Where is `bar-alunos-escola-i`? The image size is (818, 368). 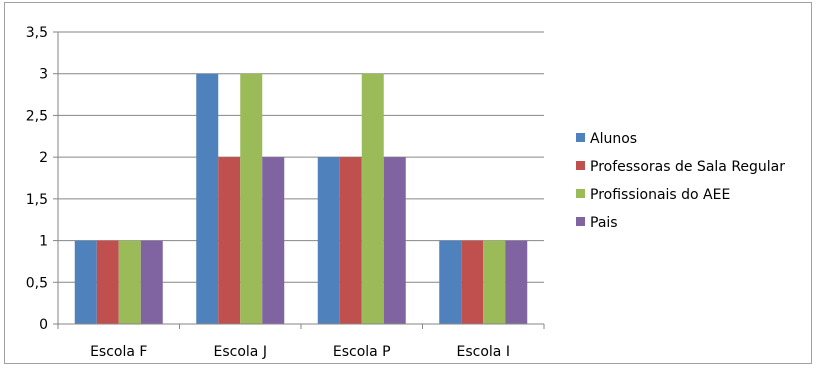
bar-alunos-escola-i is located at coordinates (450, 282).